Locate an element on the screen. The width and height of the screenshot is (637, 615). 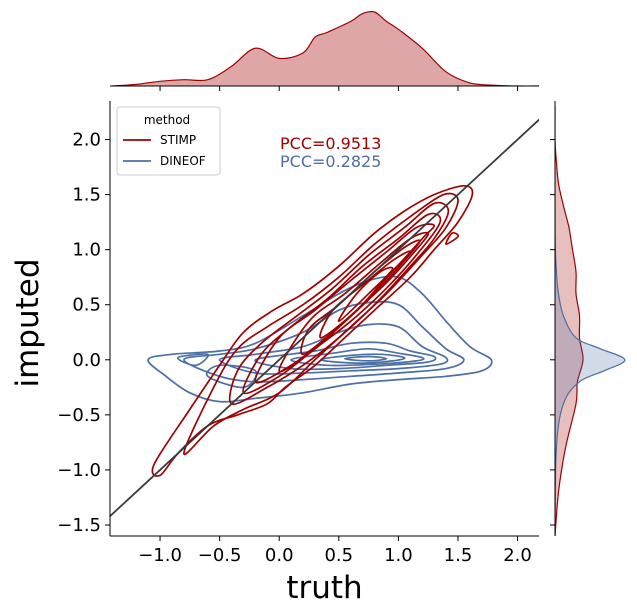
legend-label-dineof: DINEOF is located at coordinates (183, 161).